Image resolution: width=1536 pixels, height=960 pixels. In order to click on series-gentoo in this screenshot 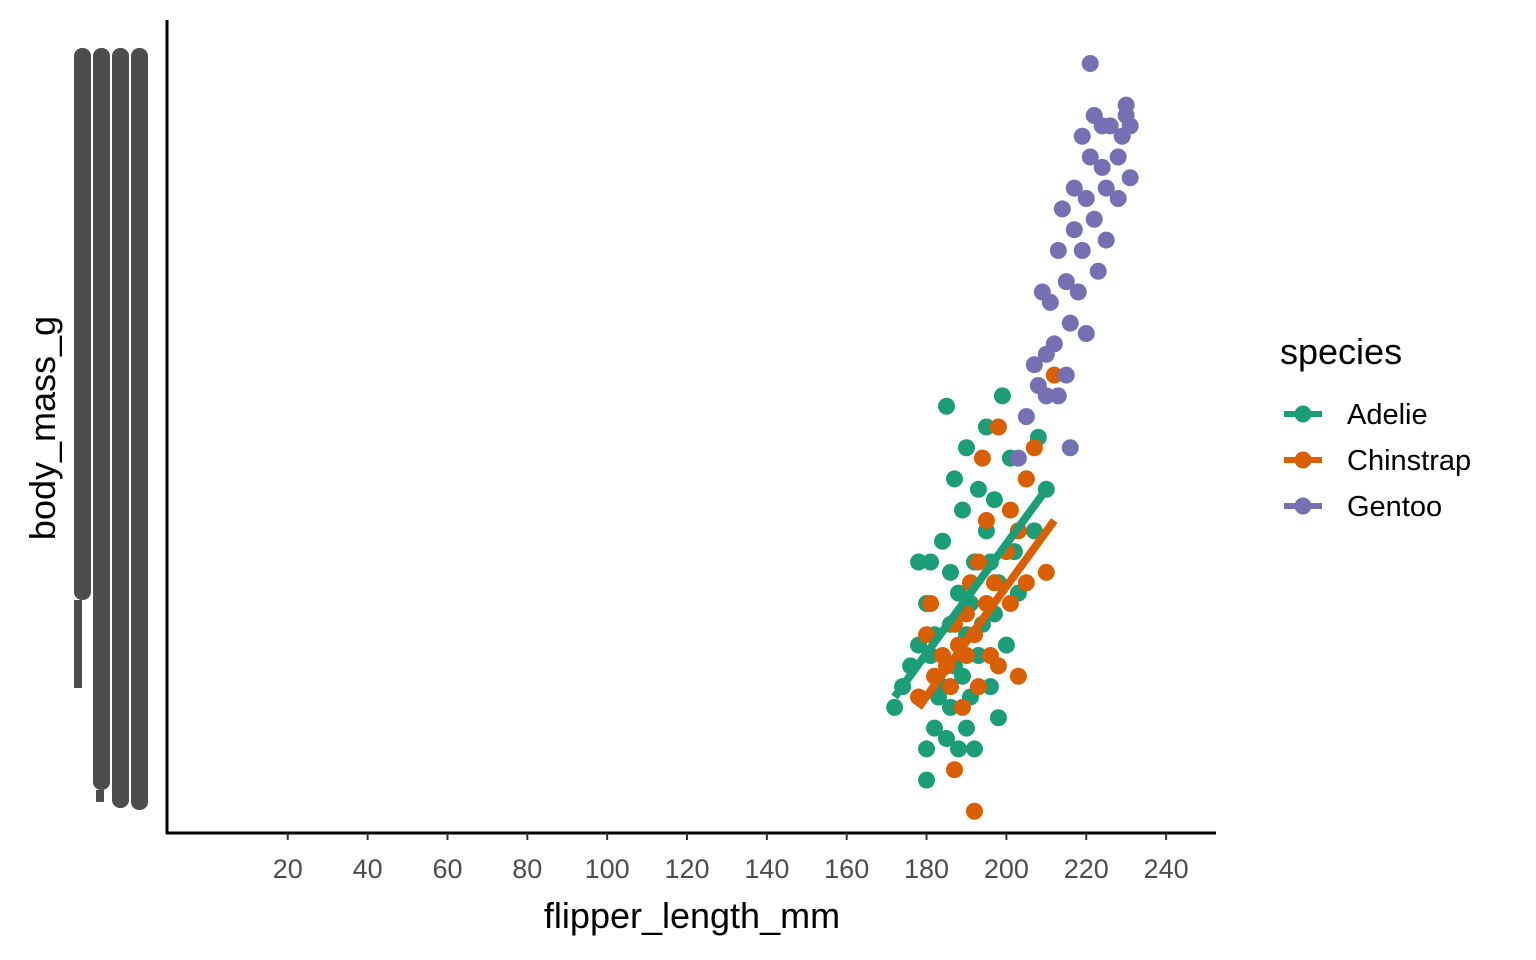, I will do `click(1074, 261)`.